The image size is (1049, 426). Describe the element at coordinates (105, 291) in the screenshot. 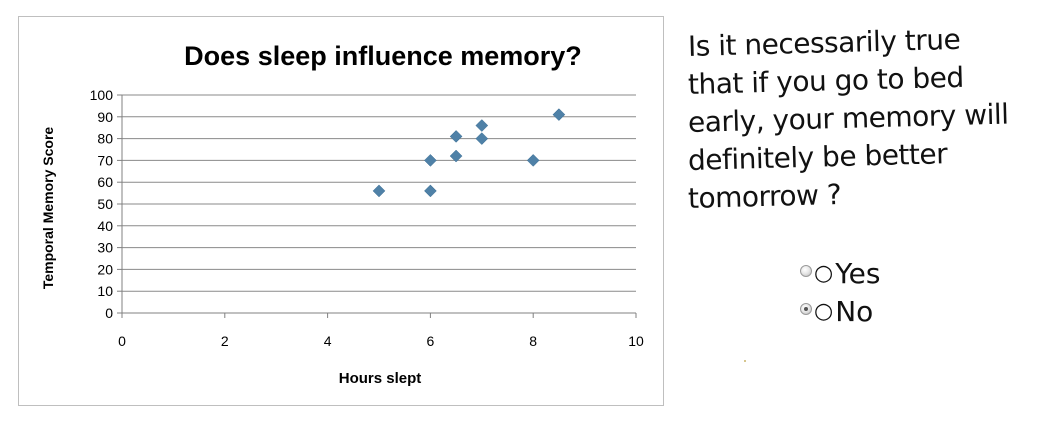

I see `y-tick-label: 10` at that location.